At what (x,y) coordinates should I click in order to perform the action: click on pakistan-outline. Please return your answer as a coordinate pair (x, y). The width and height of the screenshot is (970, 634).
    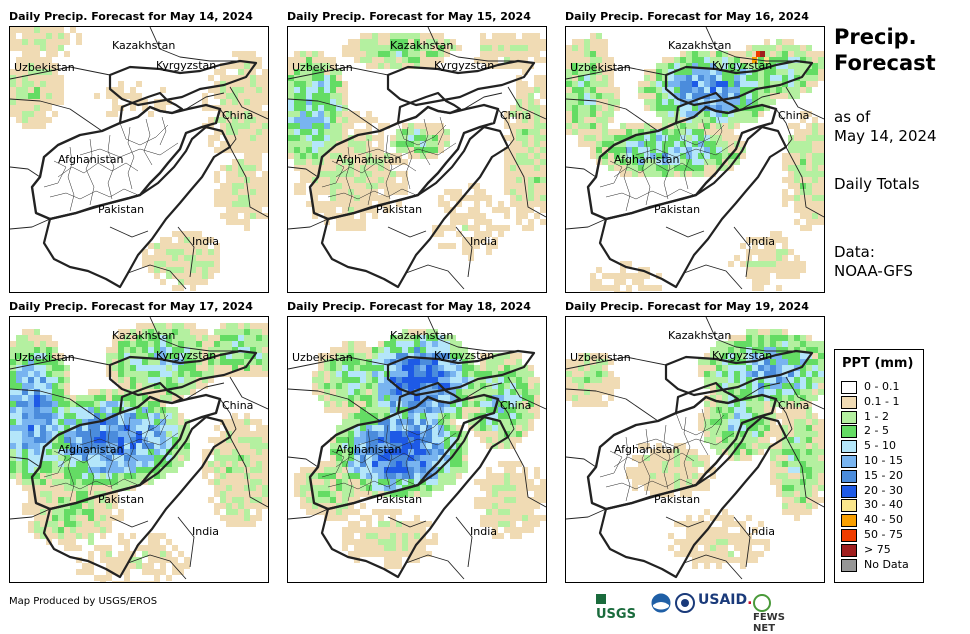
    Looking at the image, I should click on (415, 207).